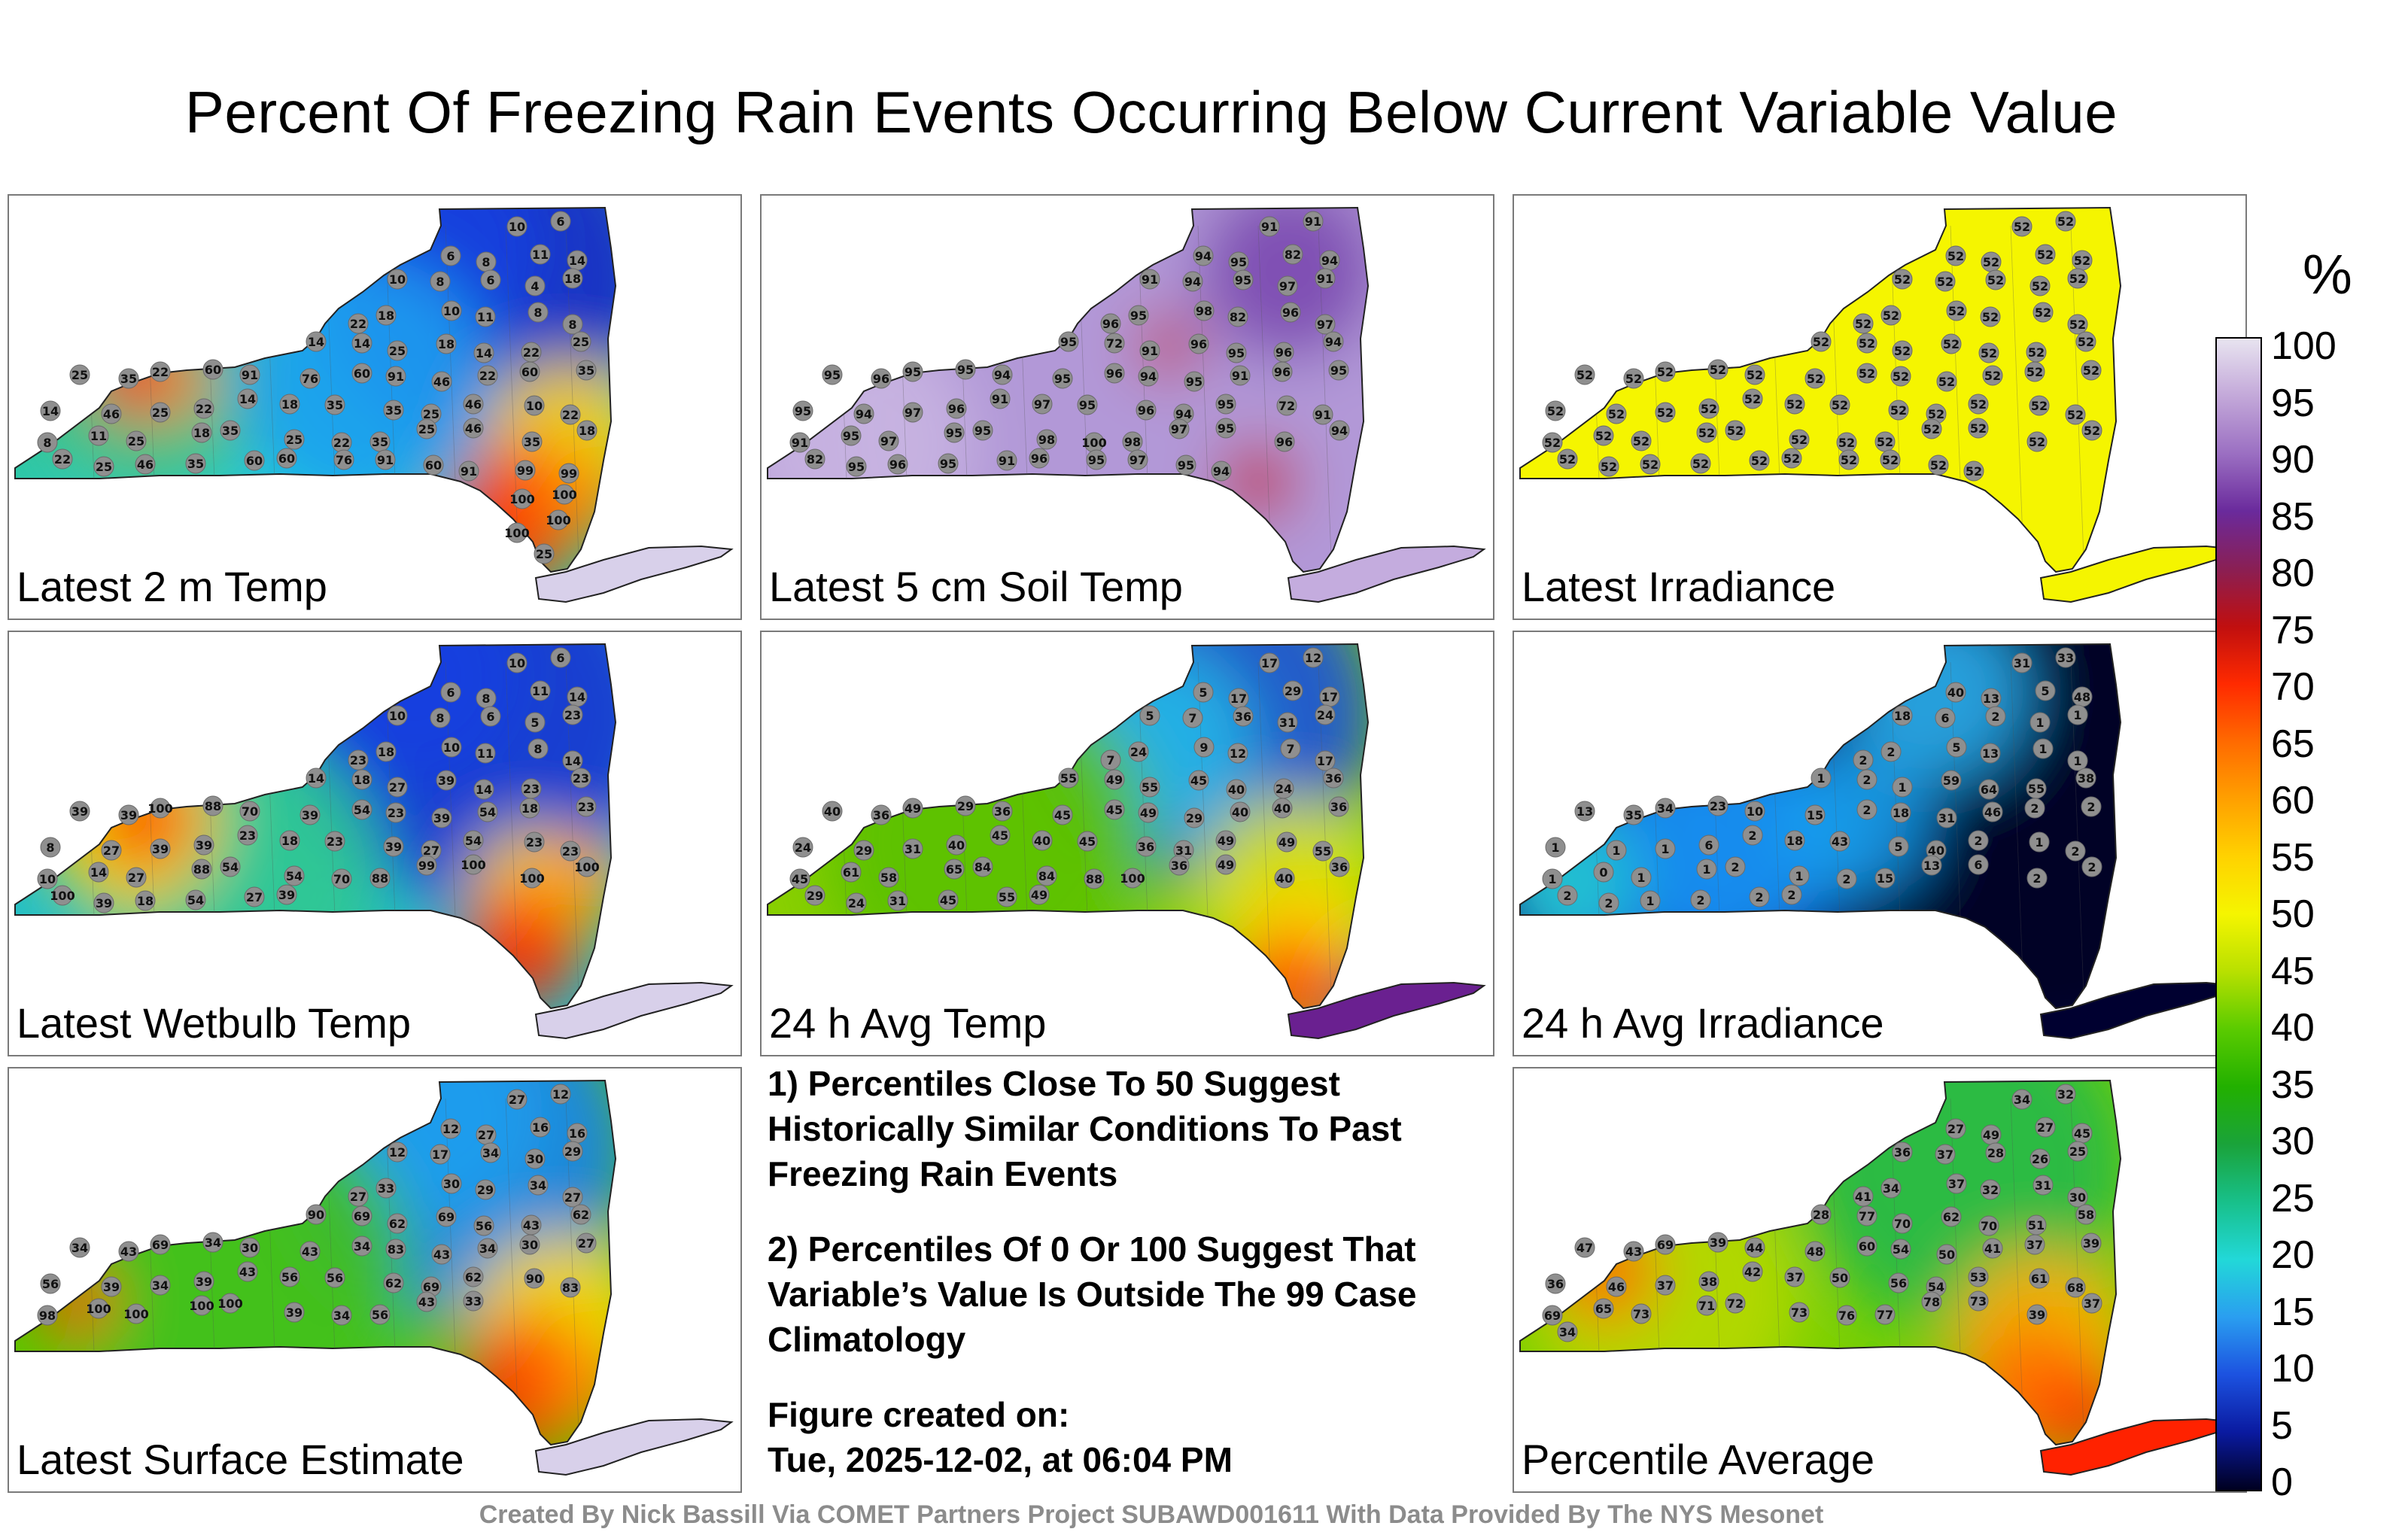  Describe the element at coordinates (1323, 851) in the screenshot. I see `station-value: 55` at that location.